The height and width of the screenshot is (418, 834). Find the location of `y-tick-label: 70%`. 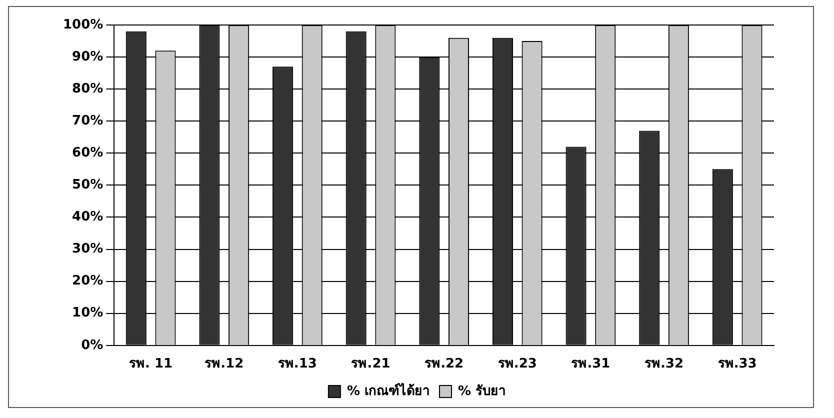

y-tick-label: 70% is located at coordinates (88, 120).